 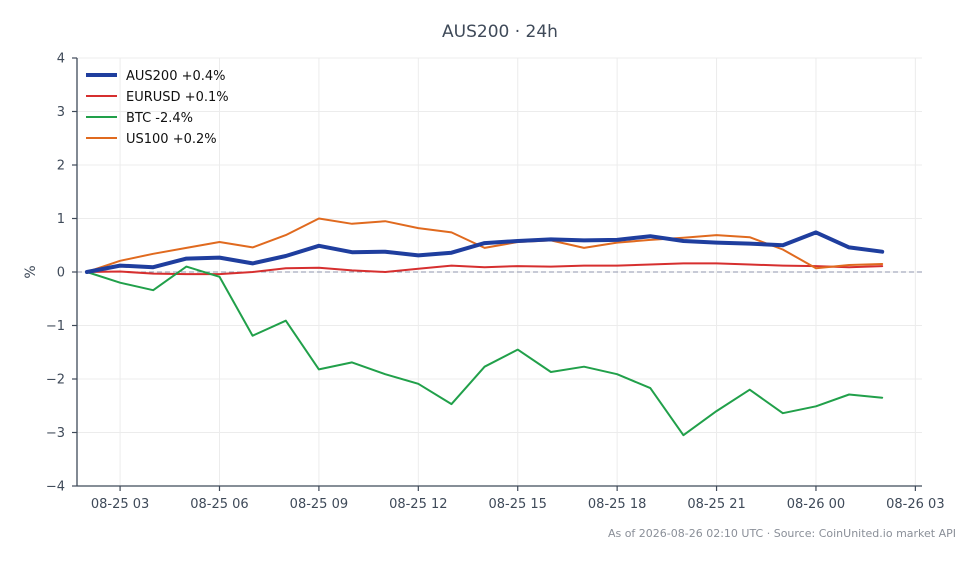 I want to click on y-axis-ticks: 4 3 2 1 0 −1 −2 −3 −4, so click(x=61, y=273).